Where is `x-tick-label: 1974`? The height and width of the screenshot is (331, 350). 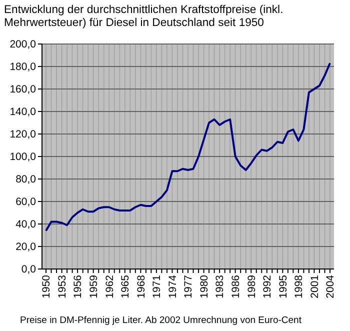 x-tick-label: 1974 is located at coordinates (172, 286).